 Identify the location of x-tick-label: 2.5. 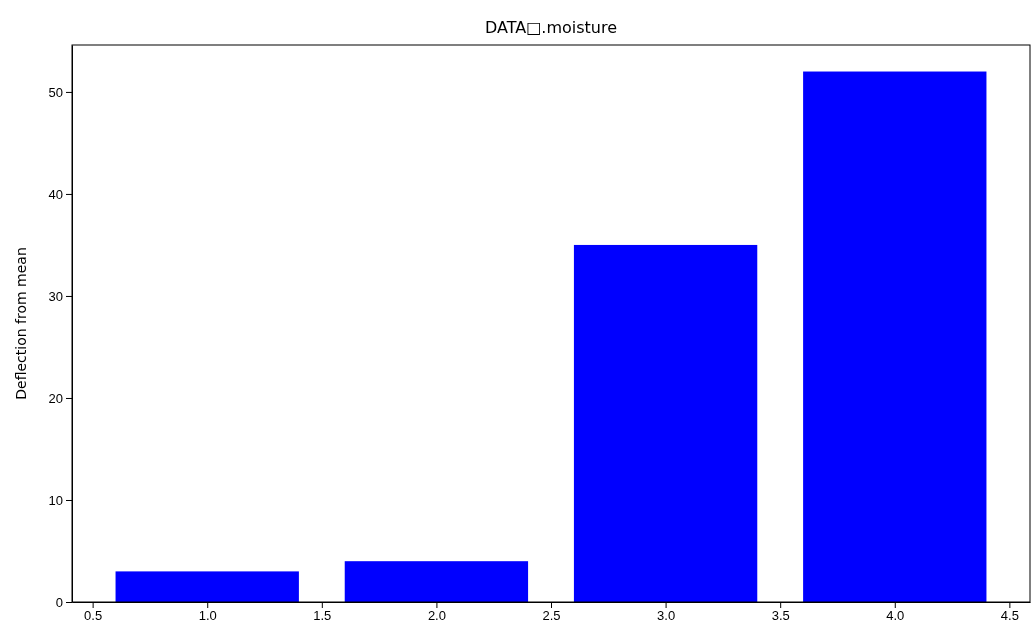
(551, 616).